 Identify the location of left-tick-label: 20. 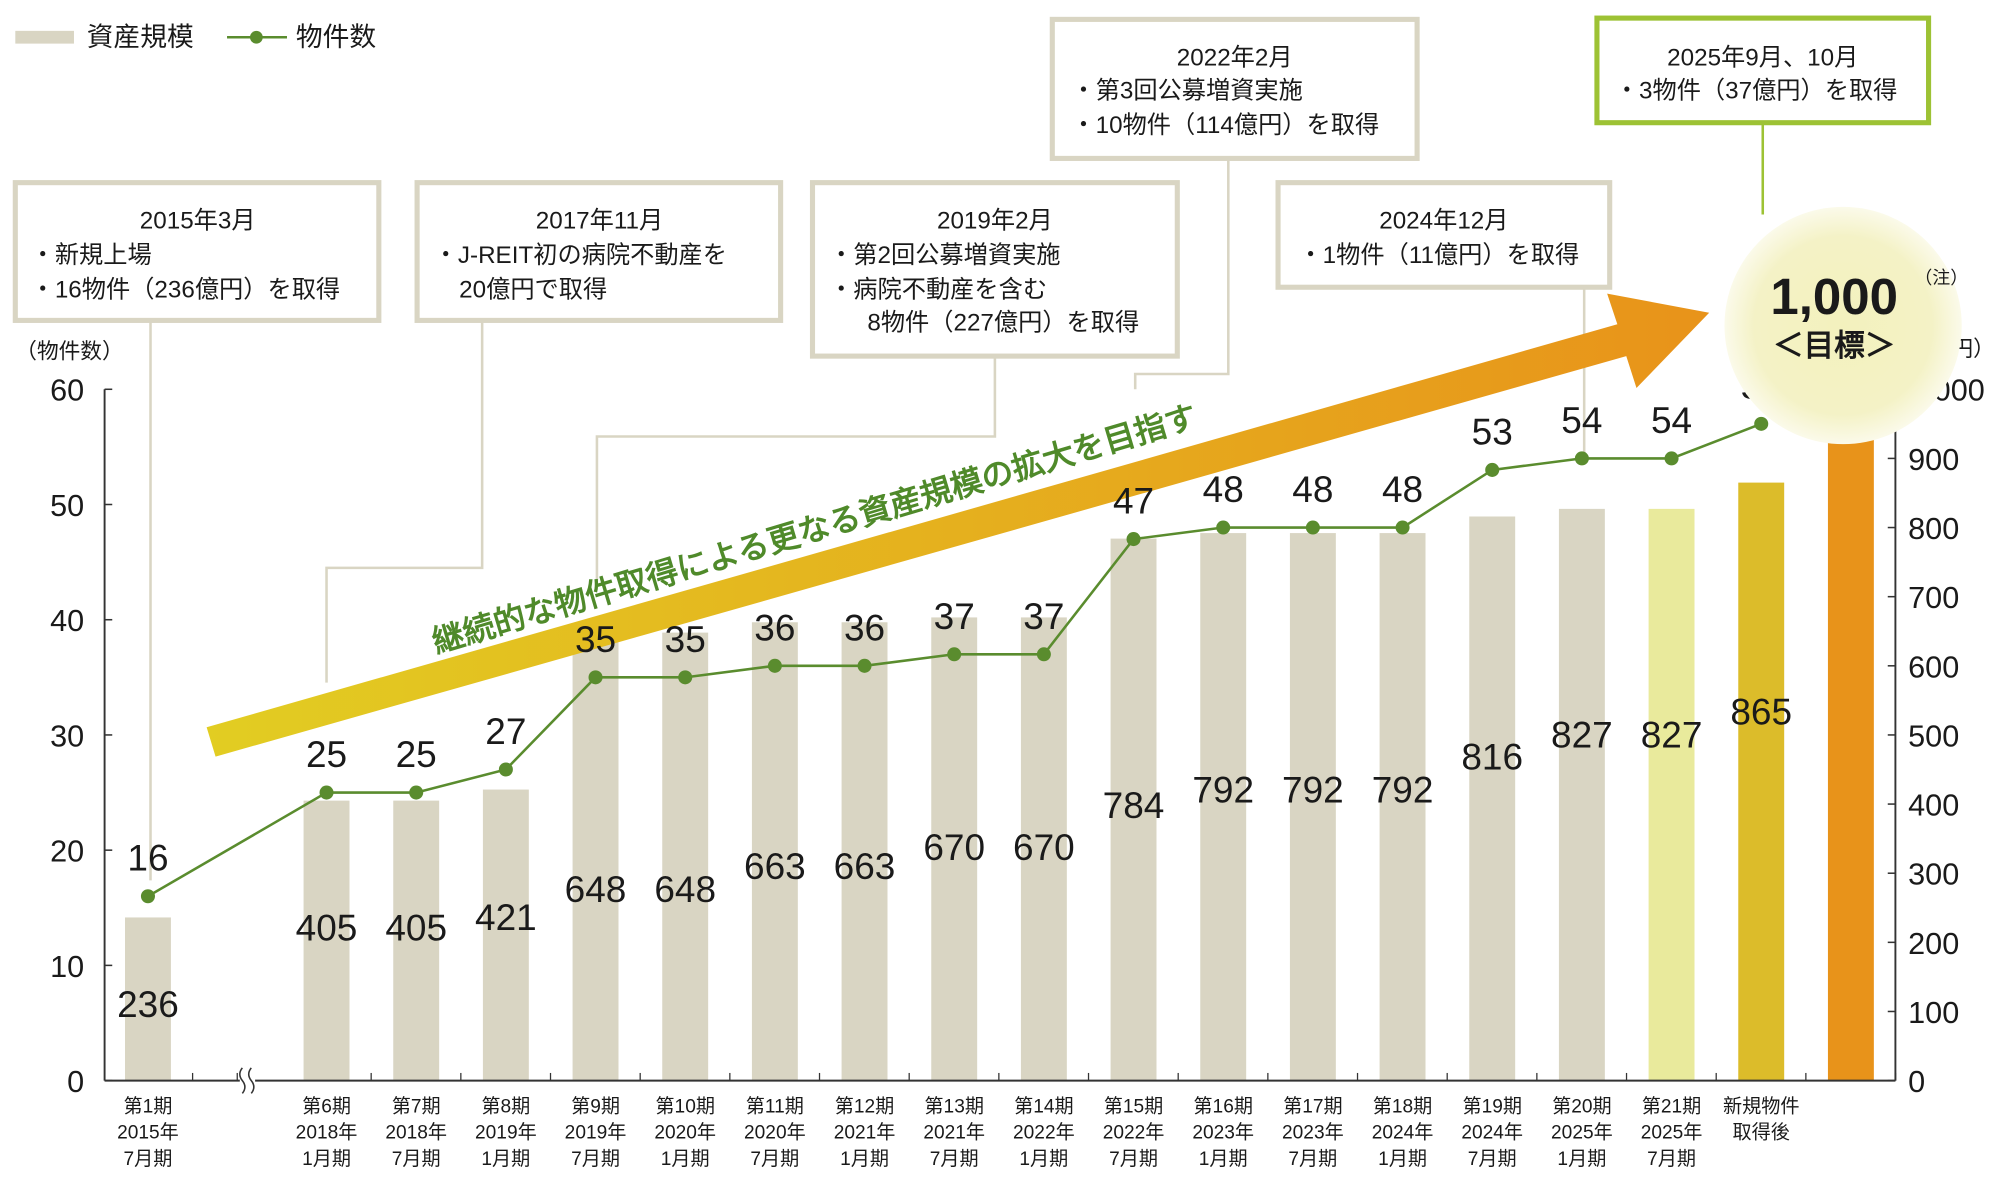
(67, 852).